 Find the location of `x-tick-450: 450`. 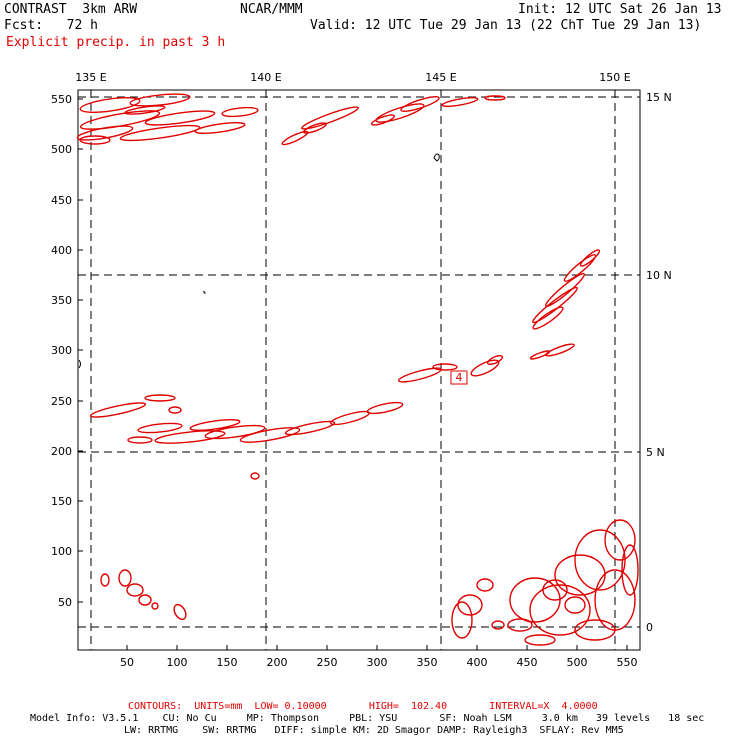

x-tick-450: 450 is located at coordinates (527, 662).